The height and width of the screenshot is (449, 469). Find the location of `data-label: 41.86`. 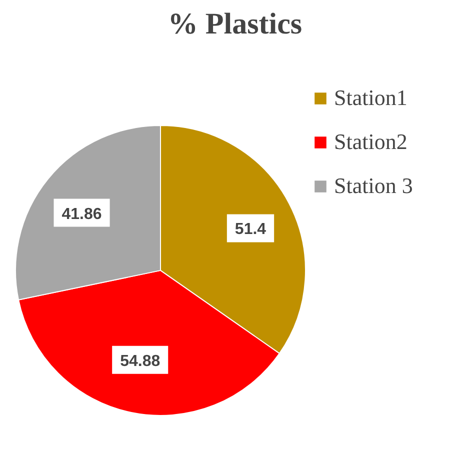

data-label: 41.86 is located at coordinates (82, 214).